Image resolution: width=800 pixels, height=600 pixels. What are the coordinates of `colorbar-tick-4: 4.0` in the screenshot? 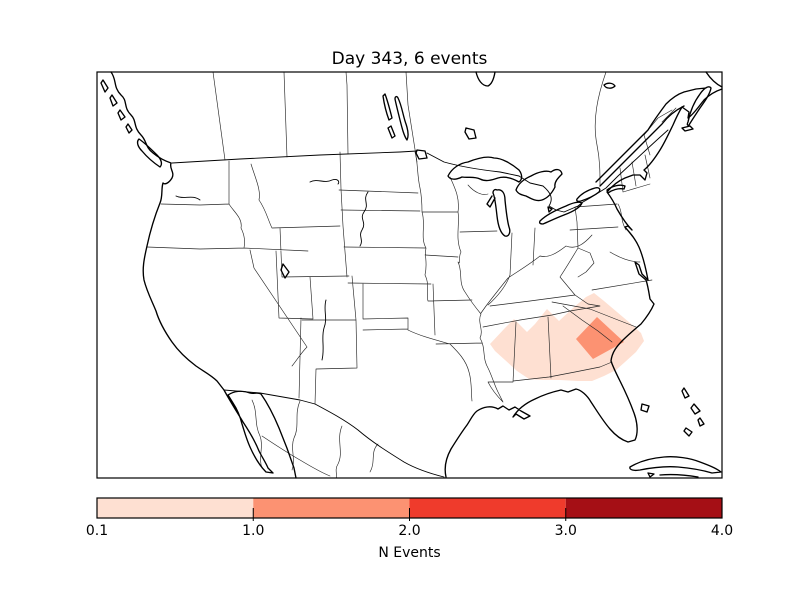 It's located at (722, 531).